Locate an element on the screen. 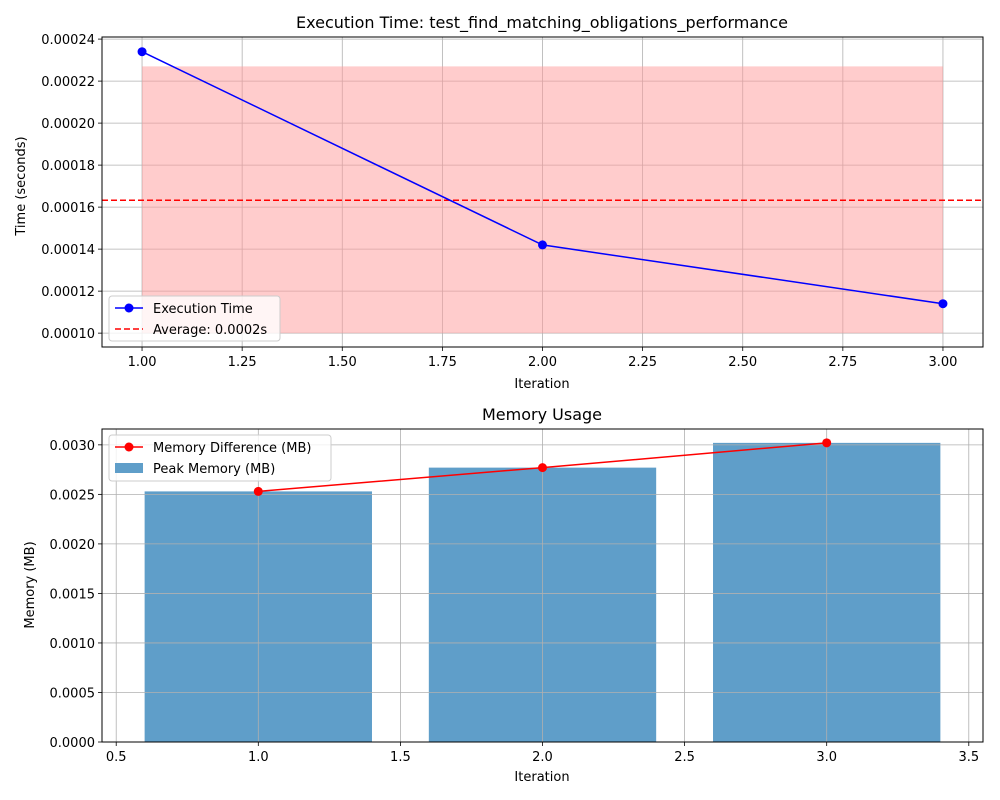 This screenshot has width=1000, height=800. x-tick-label: 2.50 is located at coordinates (742, 362).